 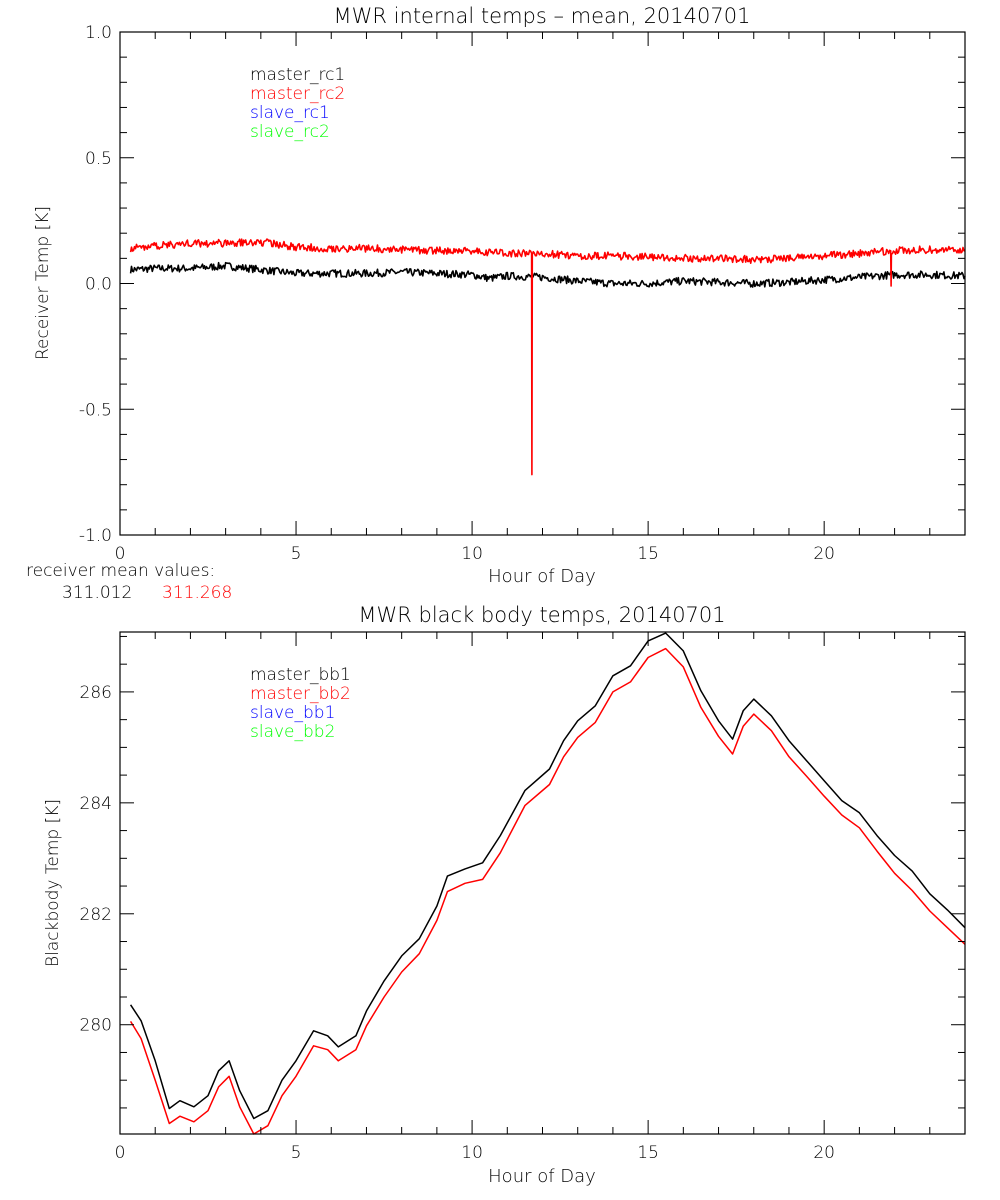 What do you see at coordinates (43, 283) in the screenshot?
I see `y-axis-label: Receiver Temp [K]` at bounding box center [43, 283].